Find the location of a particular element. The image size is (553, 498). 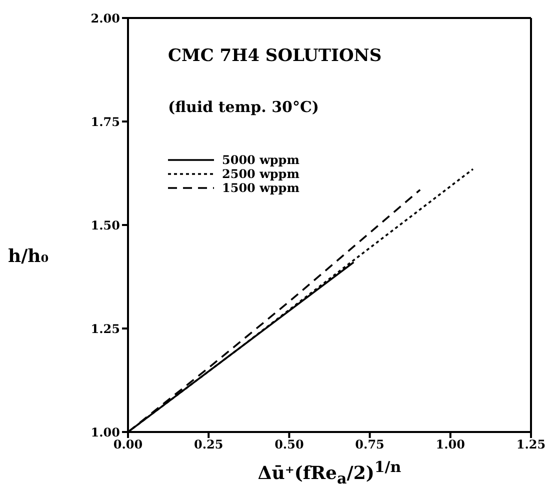

y-tick-label: 1.50 is located at coordinates (105, 225).